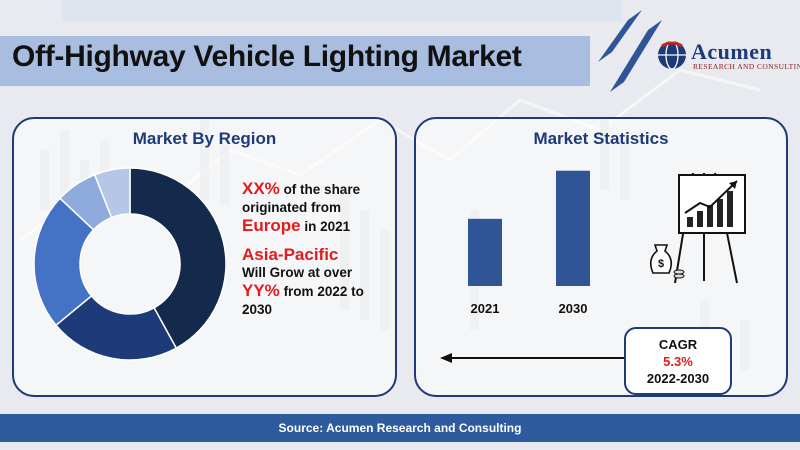 The image size is (800, 450). Describe the element at coordinates (292, 207) in the screenshot. I see `share-text-2: originated from` at that location.